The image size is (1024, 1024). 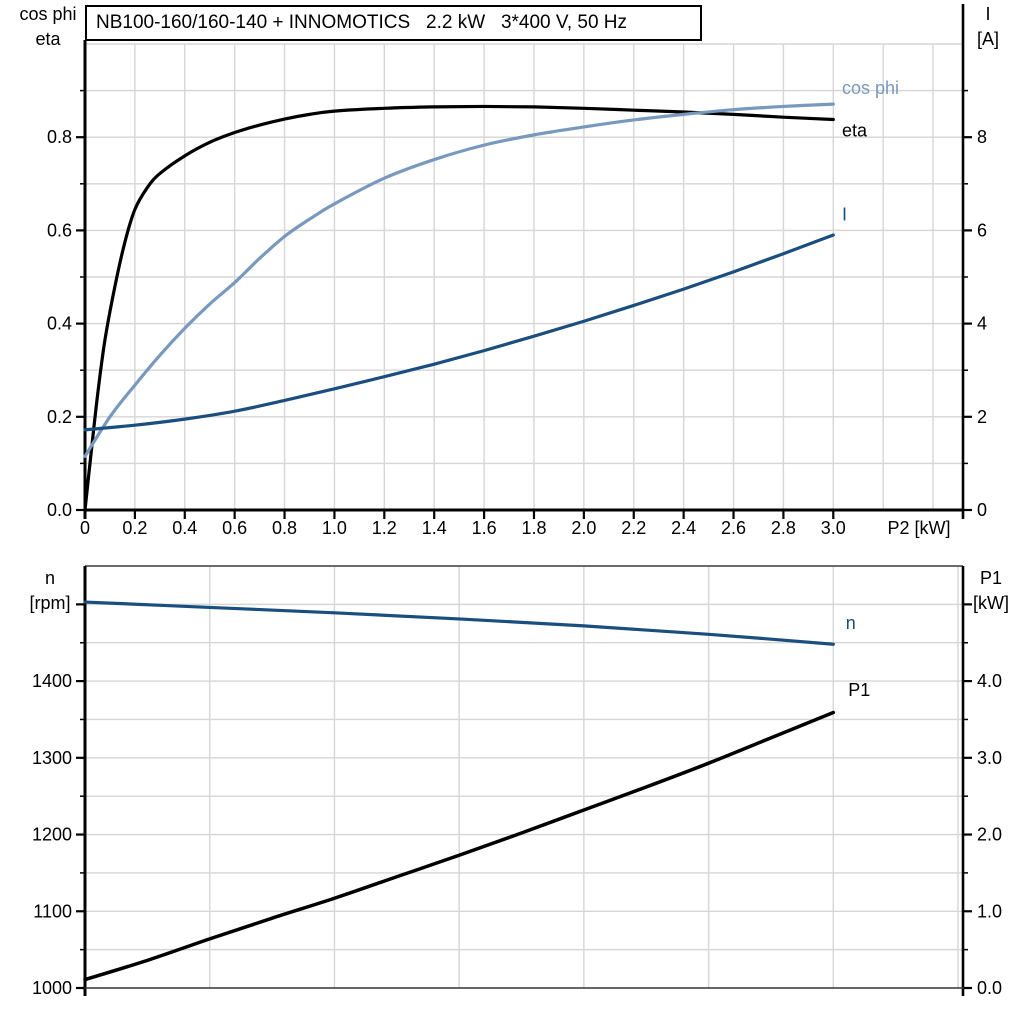 I want to click on top-left-axis-title: cos phi eta, so click(x=48, y=27).